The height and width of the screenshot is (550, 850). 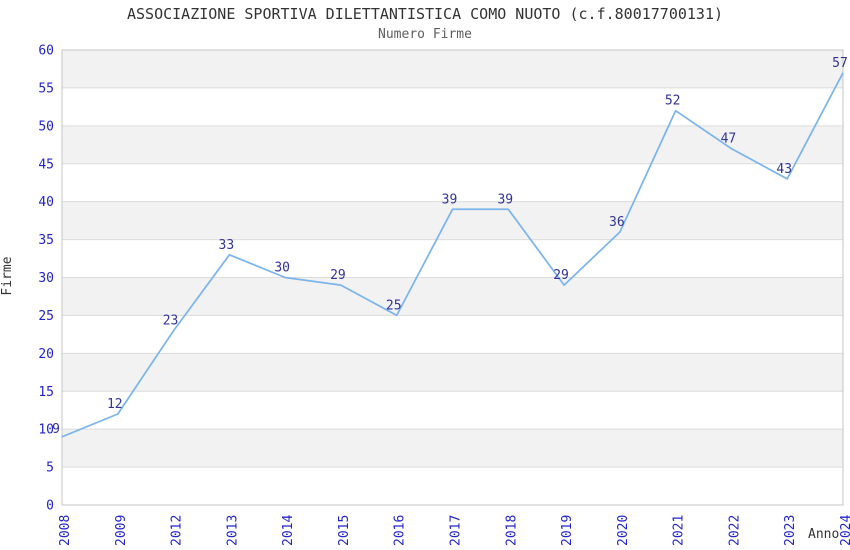 I want to click on y-tick-label: 0, so click(x=50, y=506).